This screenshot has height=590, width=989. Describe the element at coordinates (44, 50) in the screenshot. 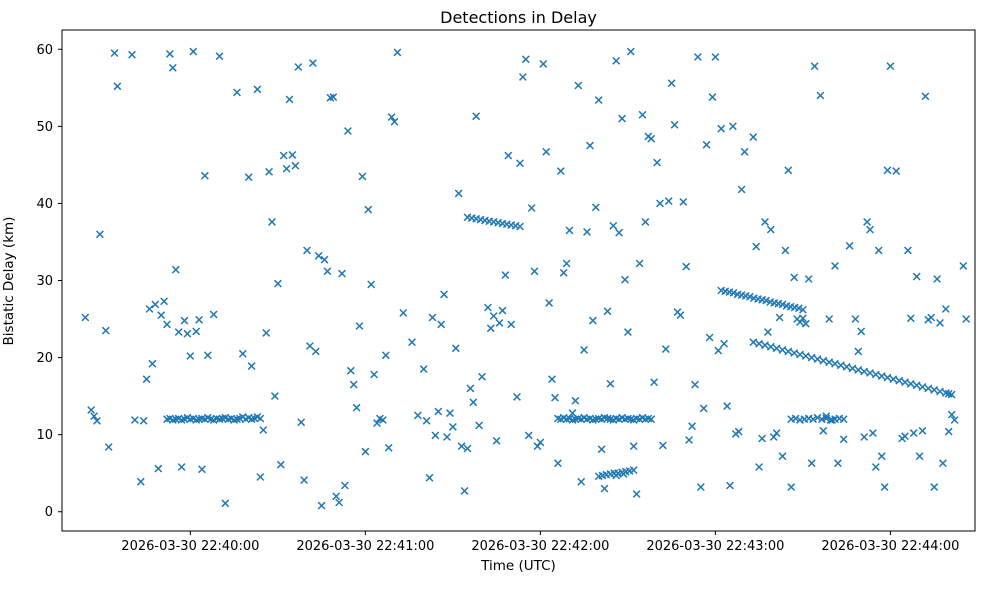

I see `y-tick-label: 60` at that location.